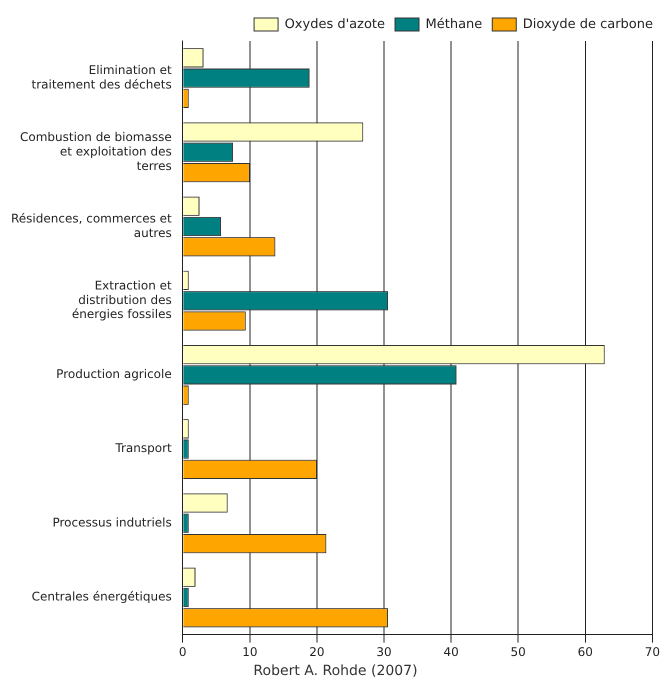  Describe the element at coordinates (585, 651) in the screenshot. I see `x-tick-label: 60` at that location.